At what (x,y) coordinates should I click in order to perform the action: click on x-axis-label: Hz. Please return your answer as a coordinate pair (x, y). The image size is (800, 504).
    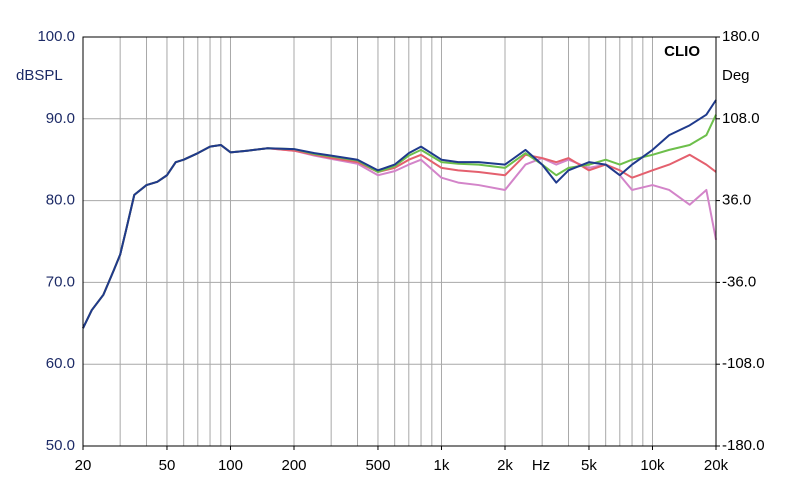
    Looking at the image, I should click on (541, 465).